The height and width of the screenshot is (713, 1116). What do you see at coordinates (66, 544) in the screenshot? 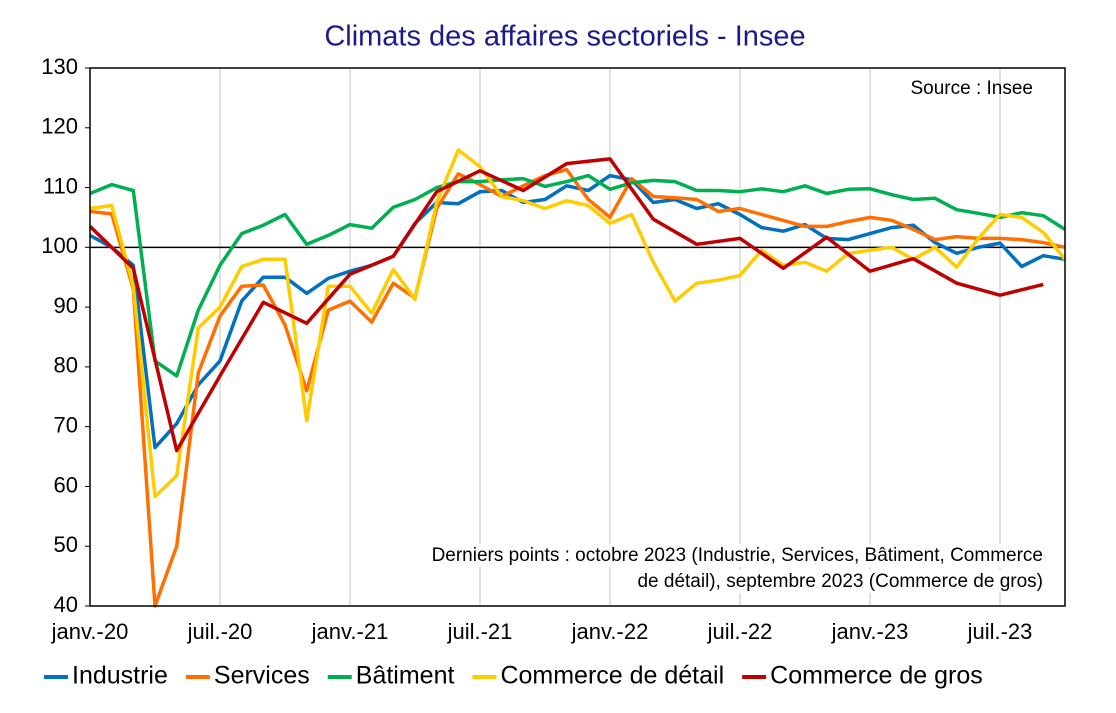
I see `y-tick-label: 50` at bounding box center [66, 544].